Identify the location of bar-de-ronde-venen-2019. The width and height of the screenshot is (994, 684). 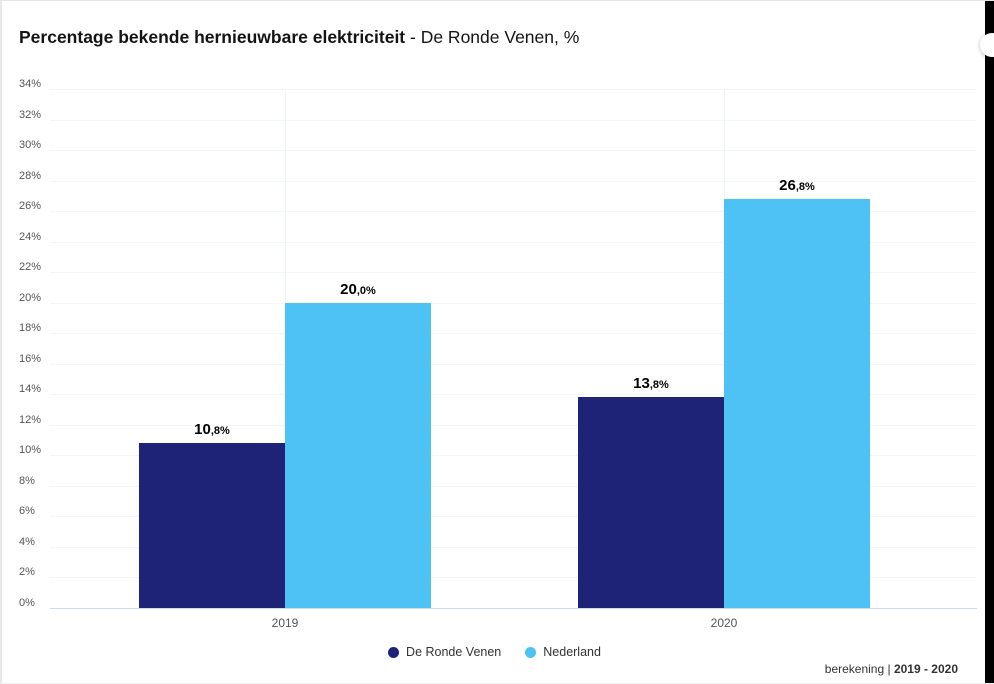
(212, 525).